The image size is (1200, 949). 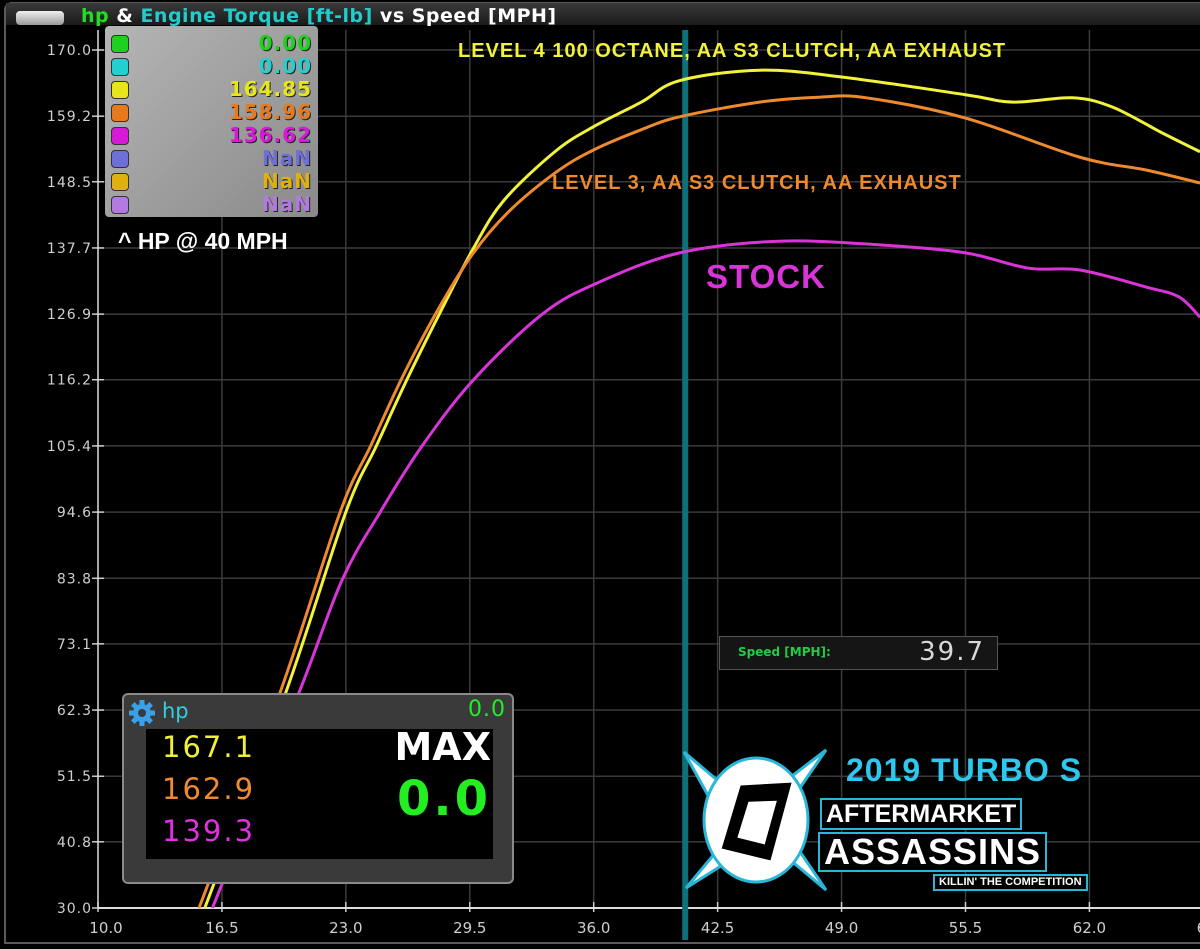 I want to click on legend-value: 158.96, so click(x=270, y=112).